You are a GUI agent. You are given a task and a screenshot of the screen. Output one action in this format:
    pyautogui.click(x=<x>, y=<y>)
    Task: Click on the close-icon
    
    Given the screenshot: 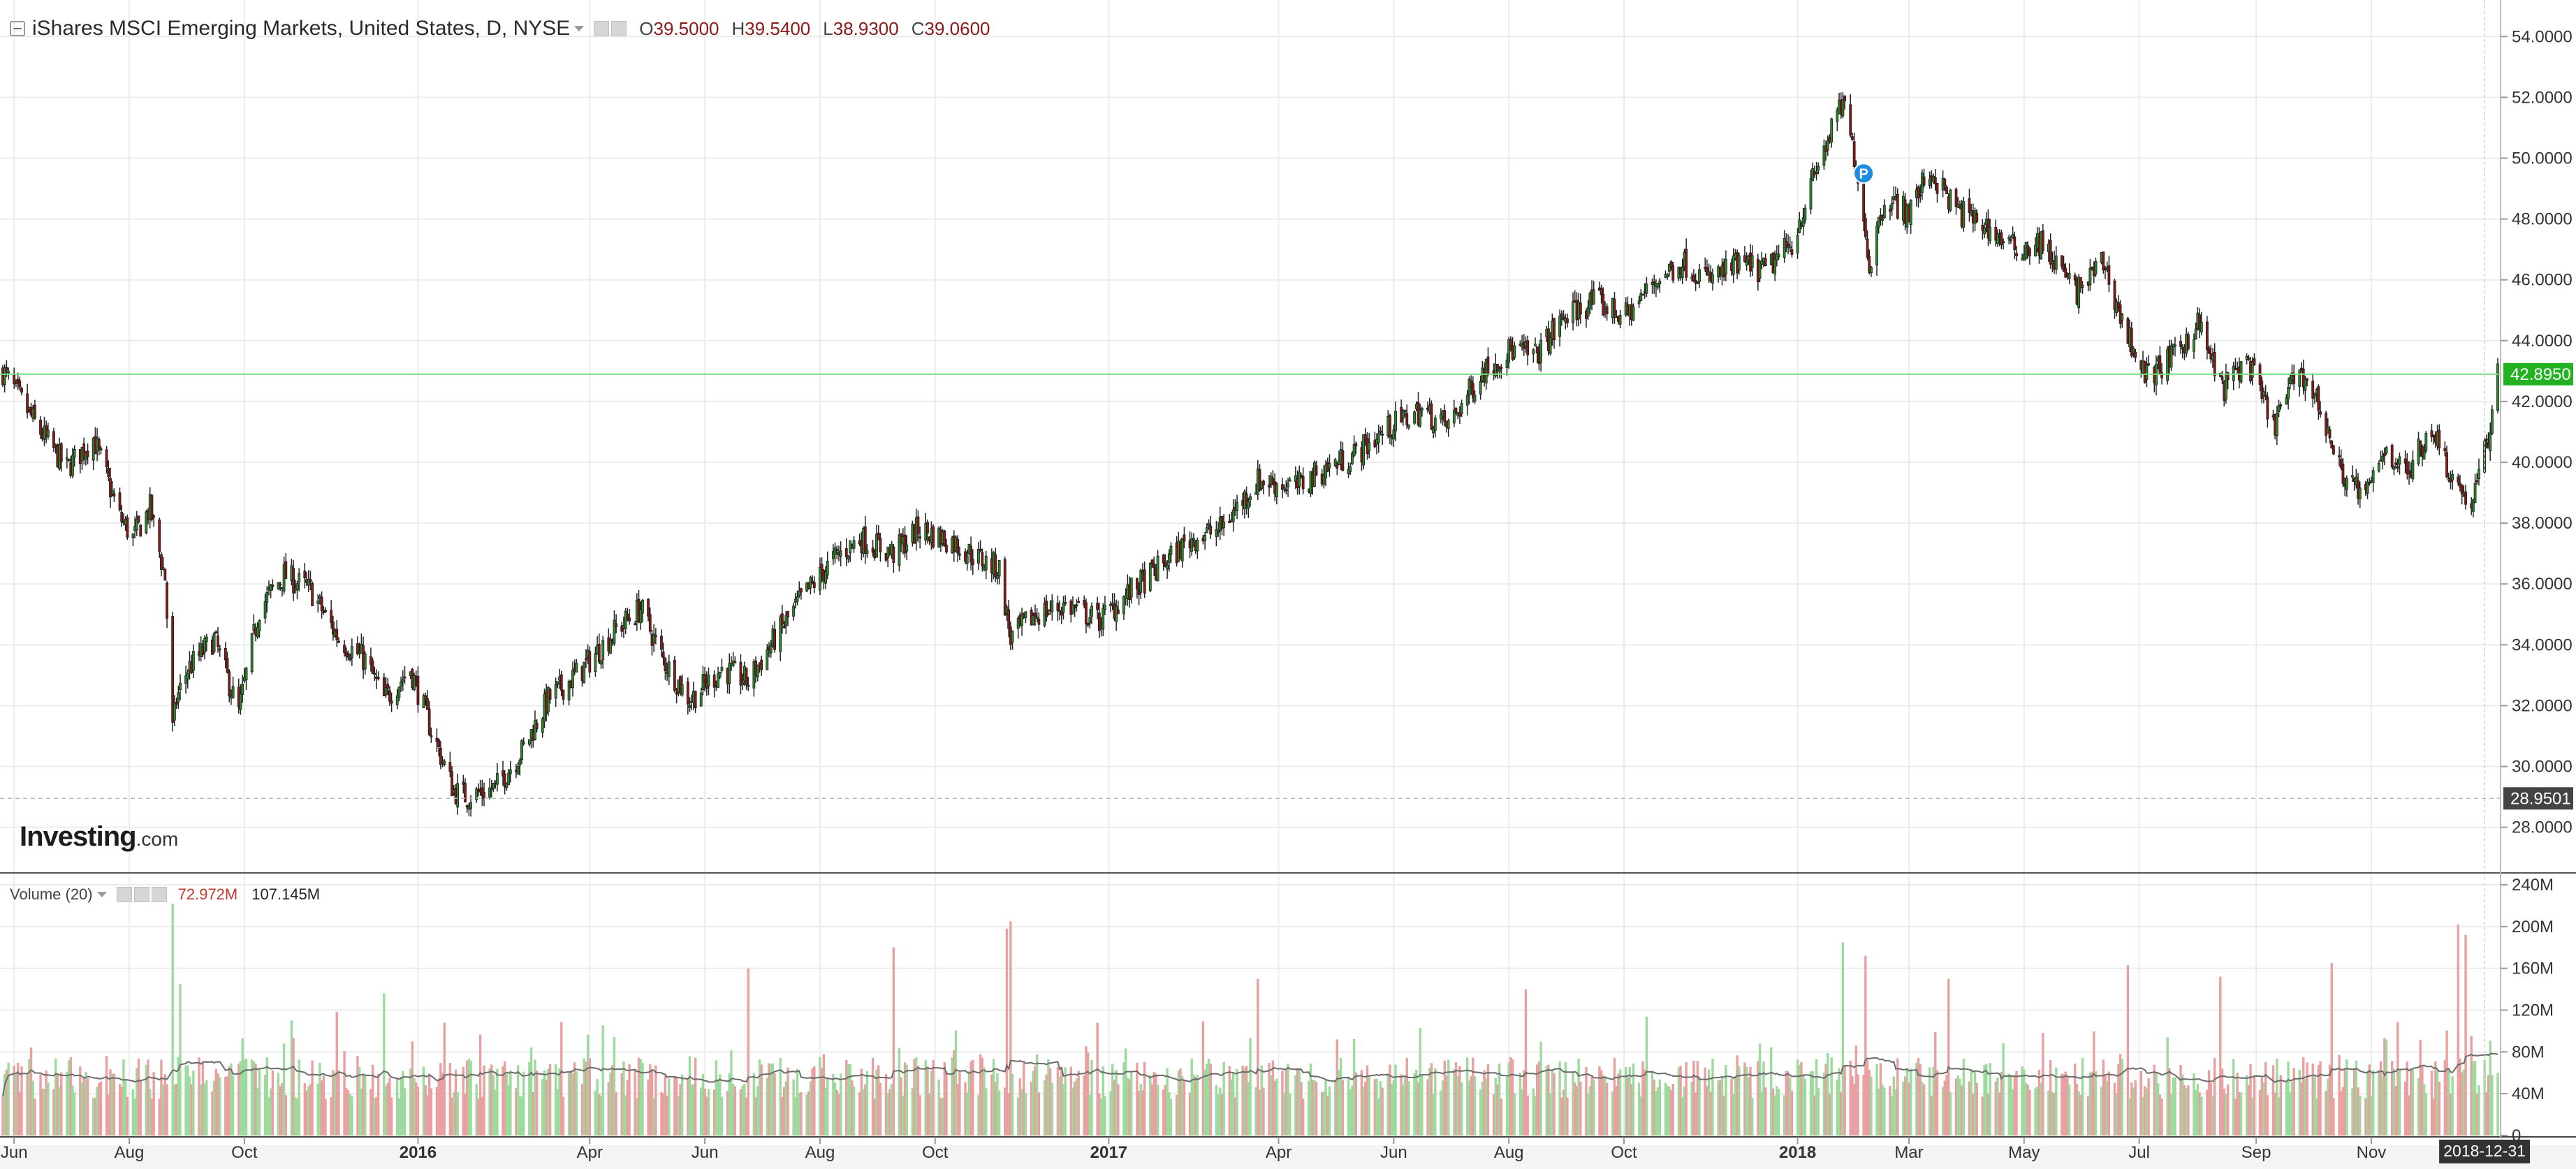 What is the action you would take?
    pyautogui.click(x=159, y=894)
    